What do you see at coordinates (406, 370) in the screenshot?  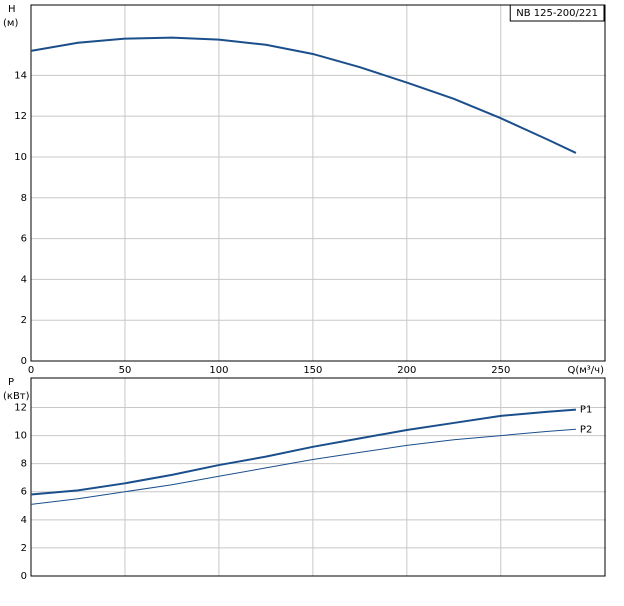 I see `x-tick-label: 200` at bounding box center [406, 370].